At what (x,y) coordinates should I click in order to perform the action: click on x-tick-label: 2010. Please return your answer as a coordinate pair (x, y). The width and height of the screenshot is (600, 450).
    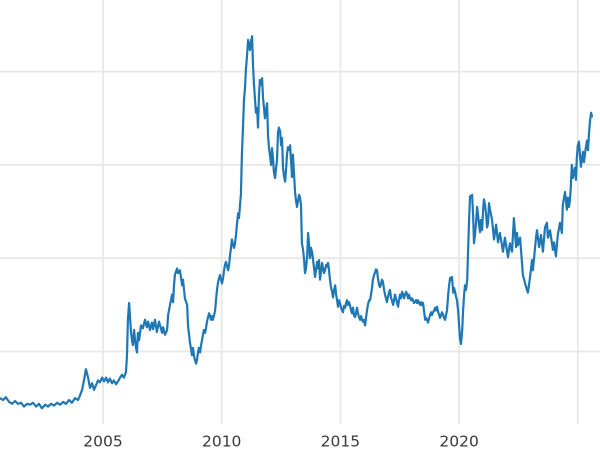
    Looking at the image, I should click on (221, 441).